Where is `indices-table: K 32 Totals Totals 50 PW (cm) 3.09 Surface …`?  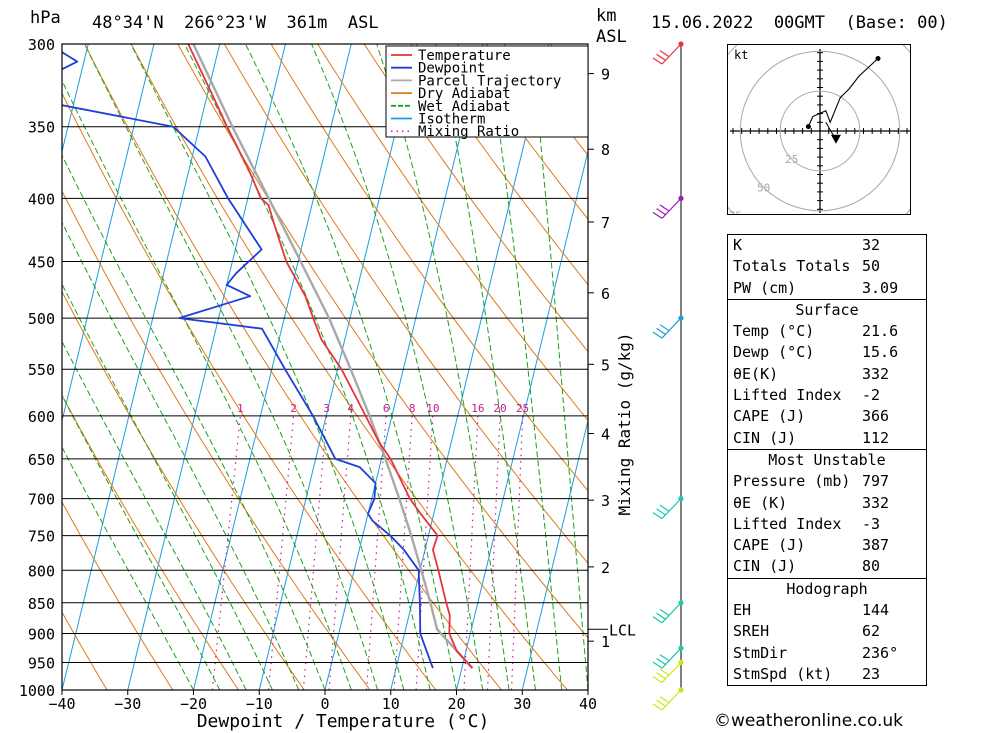 indices-table: K 32 Totals Totals 50 PW (cm) 3.09 Surface … is located at coordinates (827, 460).